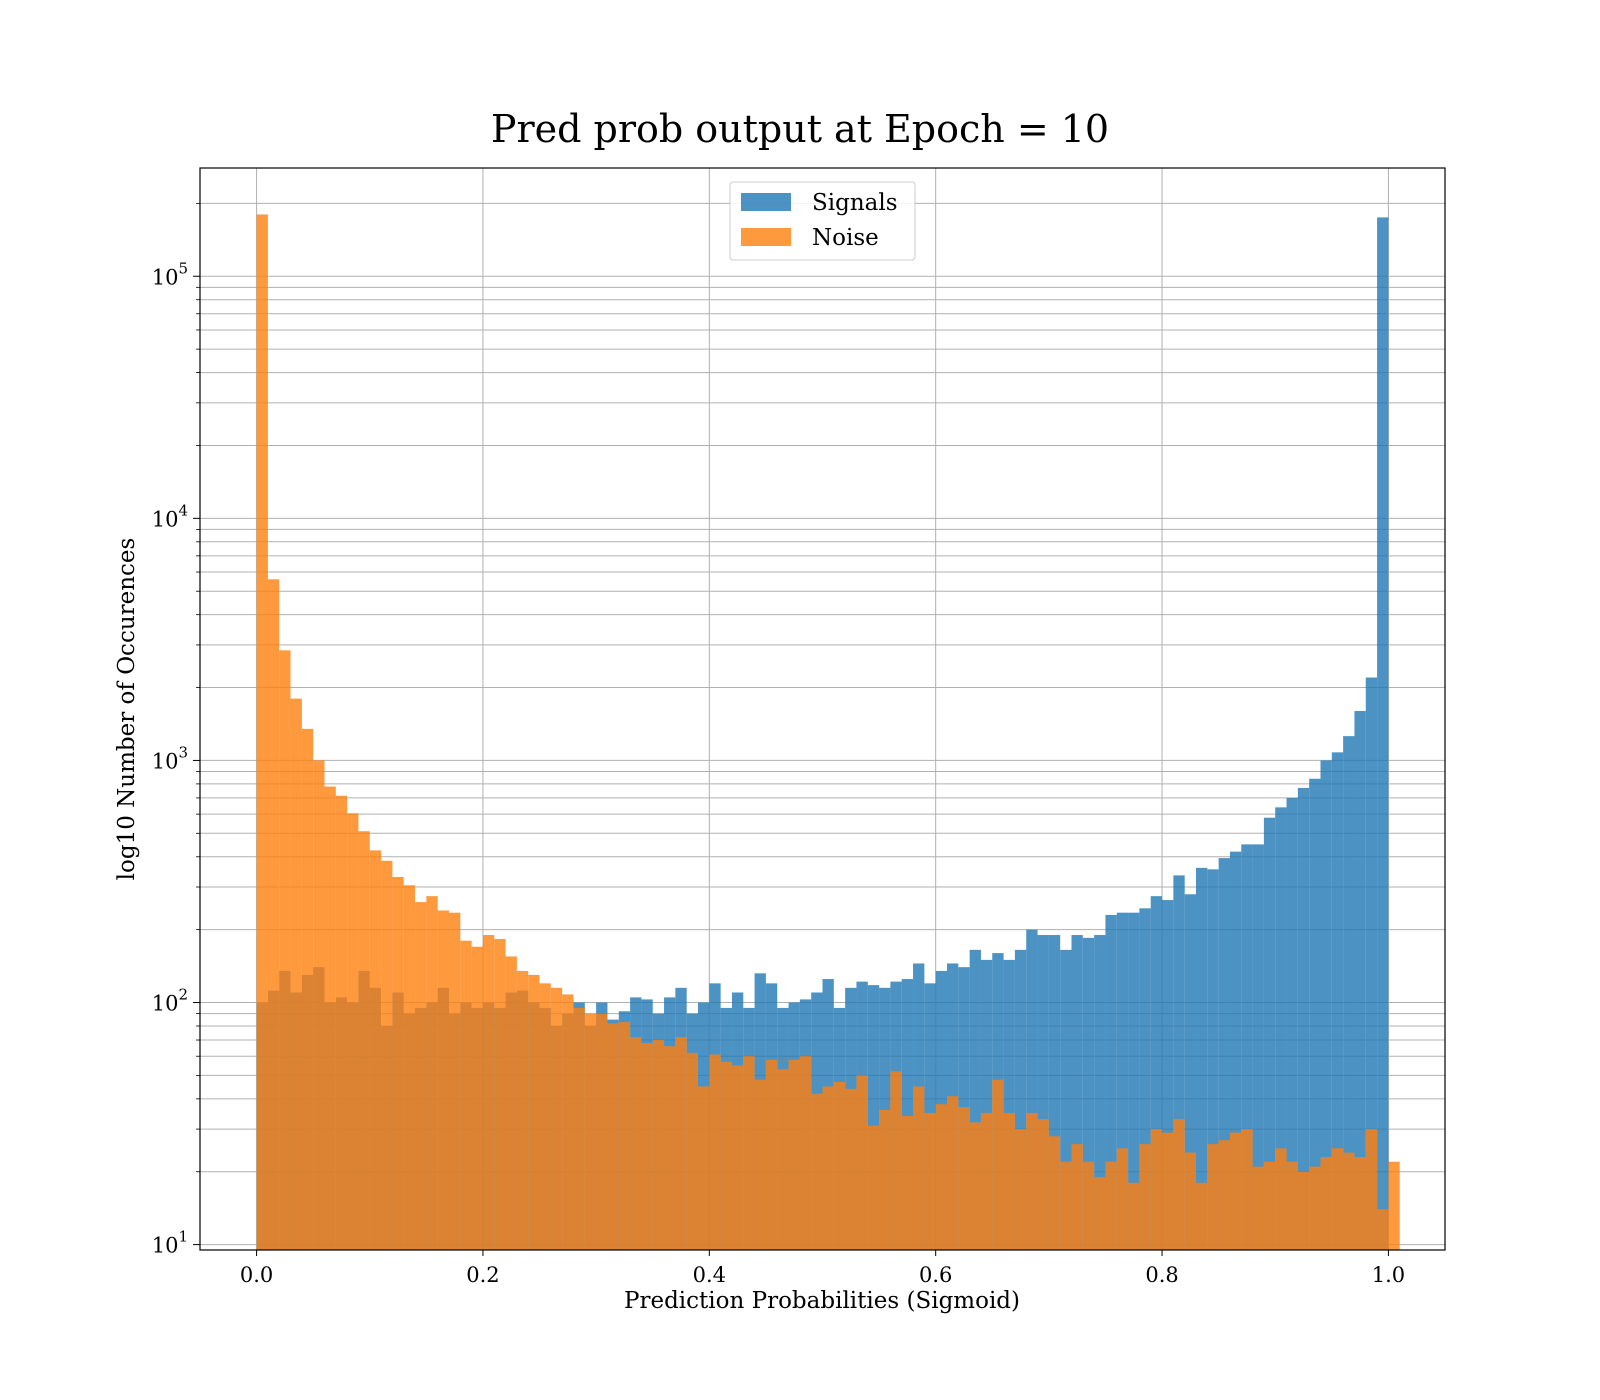 This screenshot has height=1400, width=1600. What do you see at coordinates (709, 1275) in the screenshot?
I see `x-tick-label: 0.4` at bounding box center [709, 1275].